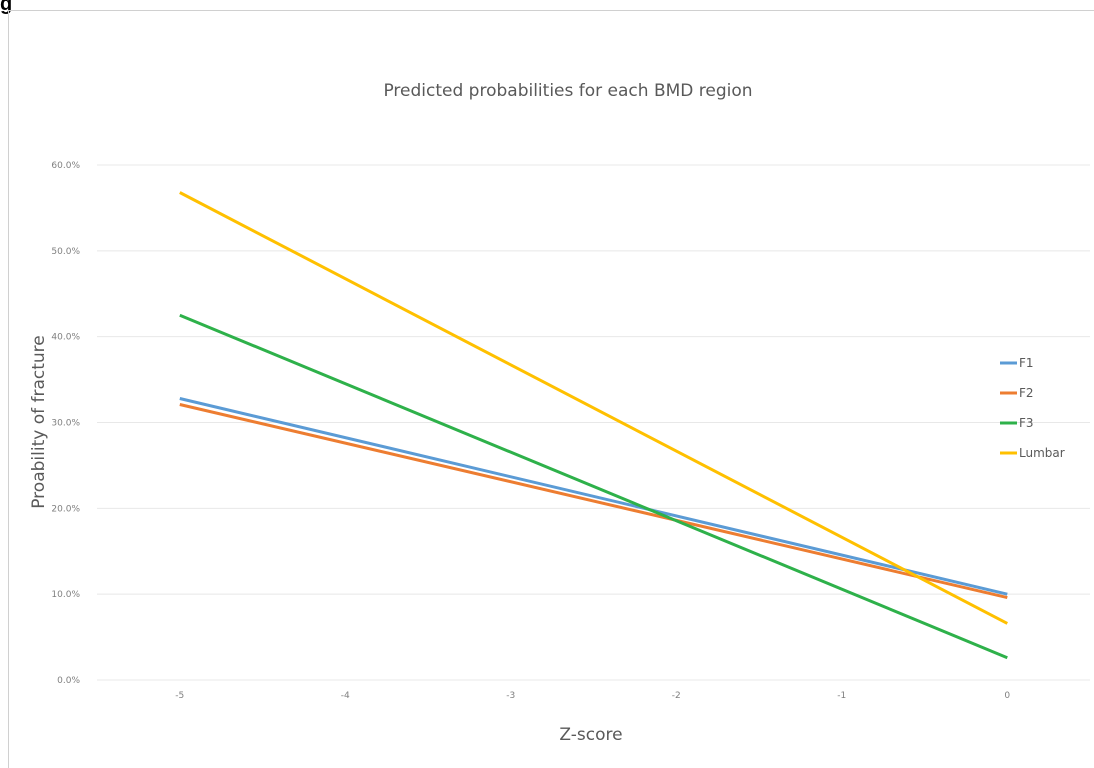  What do you see at coordinates (65, 595) in the screenshot?
I see `y-tick-label: 10.0%` at bounding box center [65, 595].